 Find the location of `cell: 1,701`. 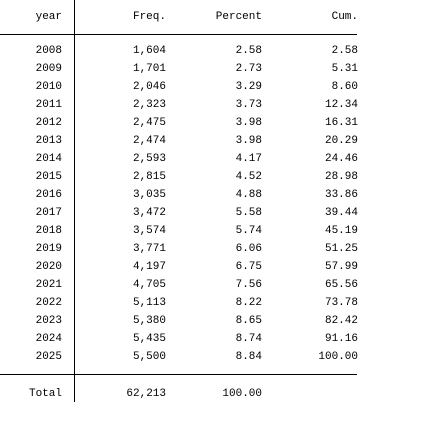

cell: 1,701 is located at coordinates (149, 69).